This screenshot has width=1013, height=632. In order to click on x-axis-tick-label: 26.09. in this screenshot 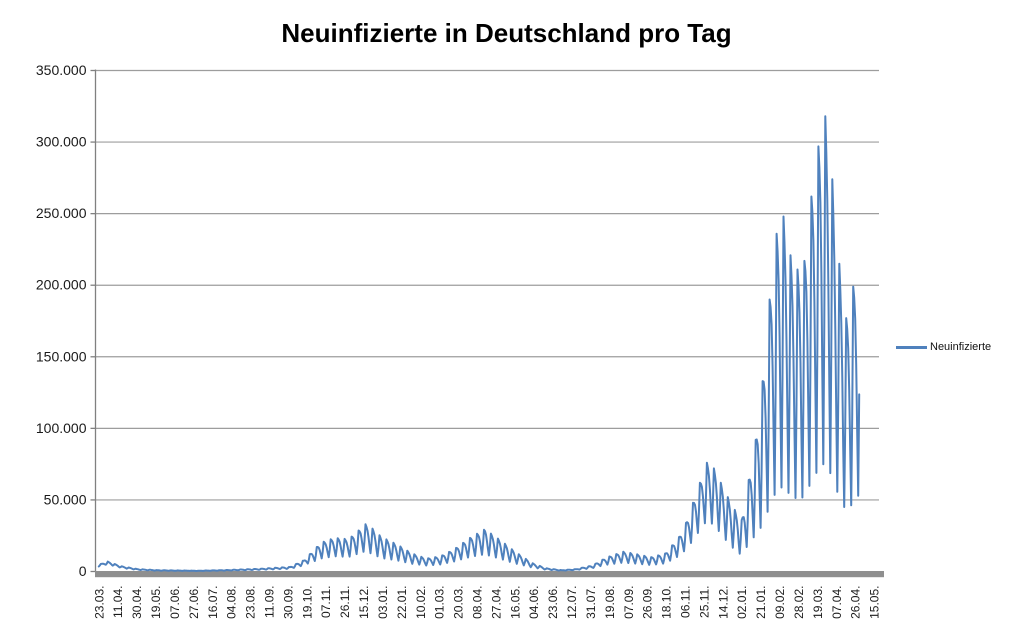, I will do `click(648, 602)`.